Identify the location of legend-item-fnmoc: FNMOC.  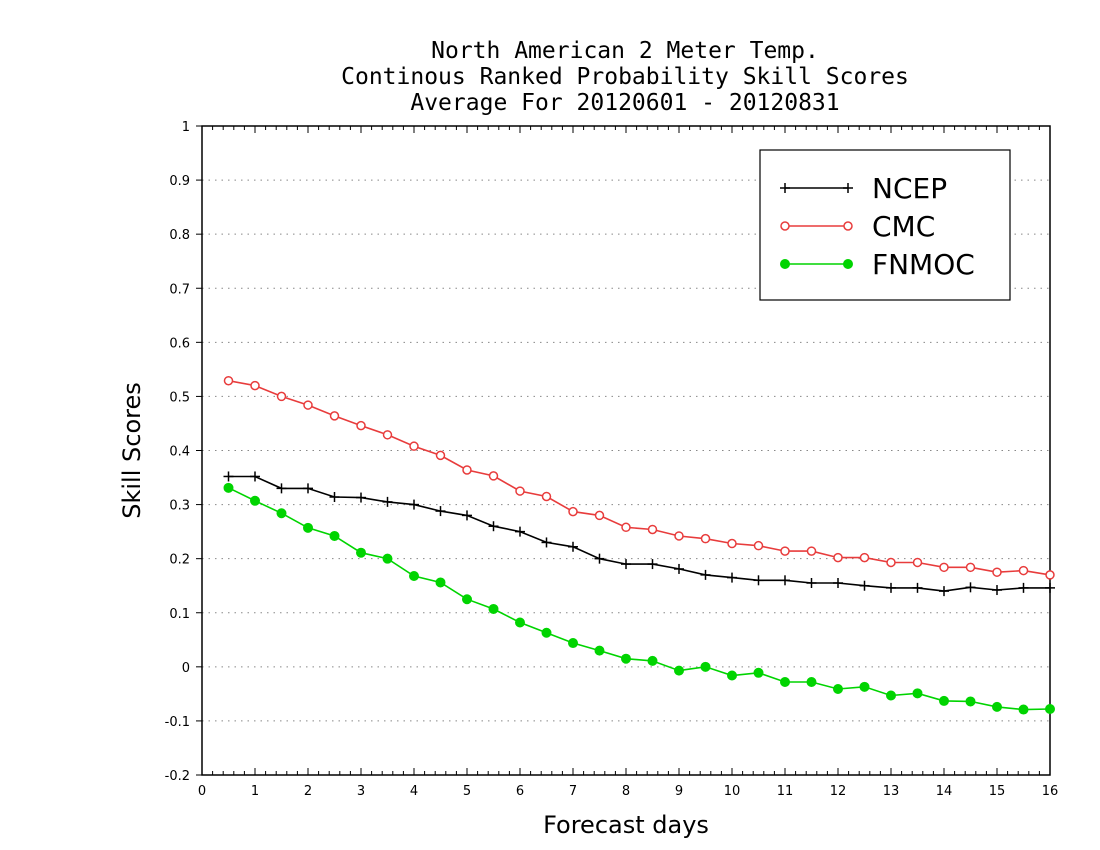
(877, 264).